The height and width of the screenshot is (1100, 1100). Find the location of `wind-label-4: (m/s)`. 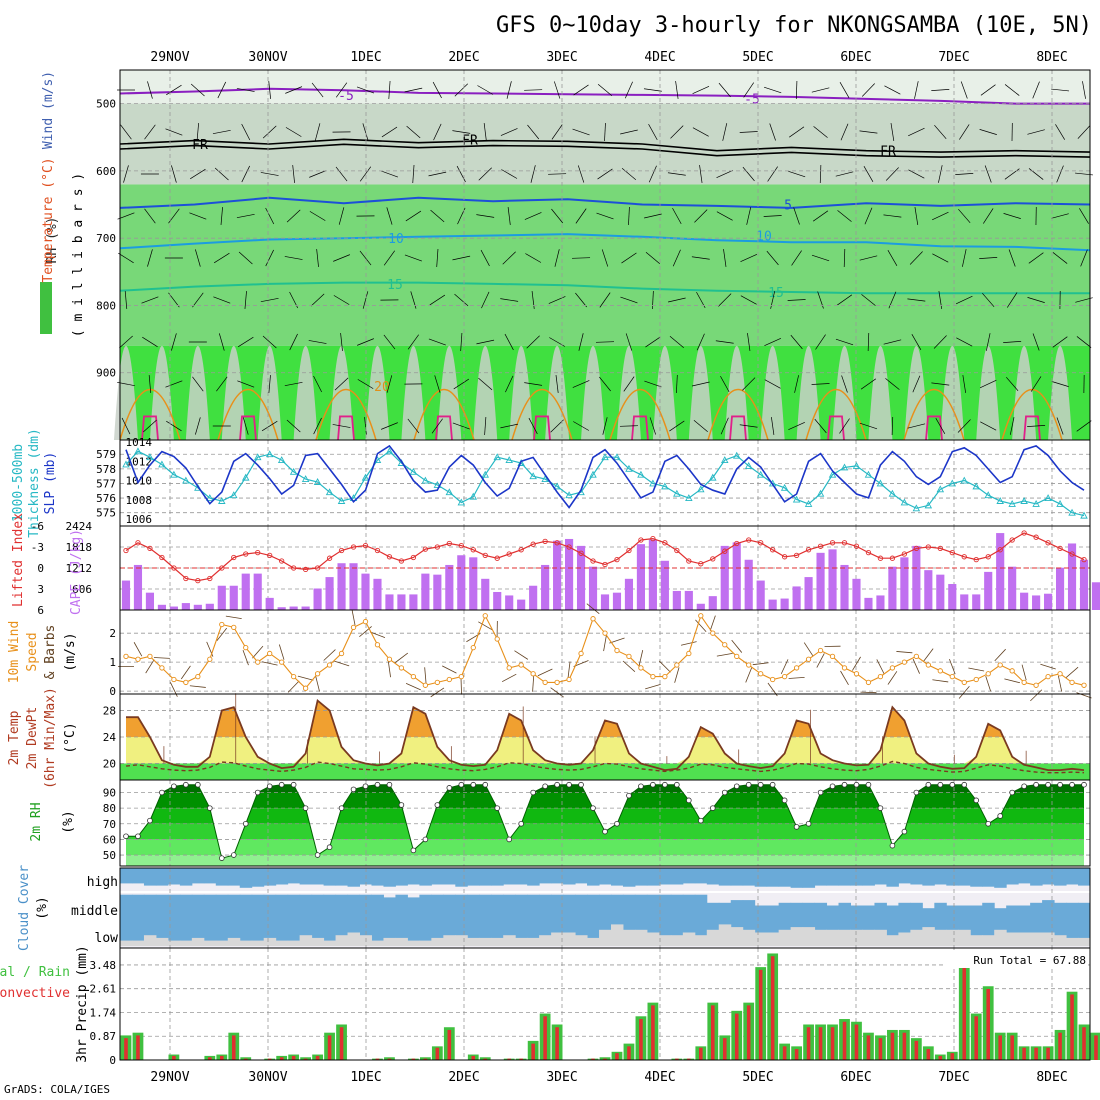

wind-label-4: (m/s) is located at coordinates (70, 651).